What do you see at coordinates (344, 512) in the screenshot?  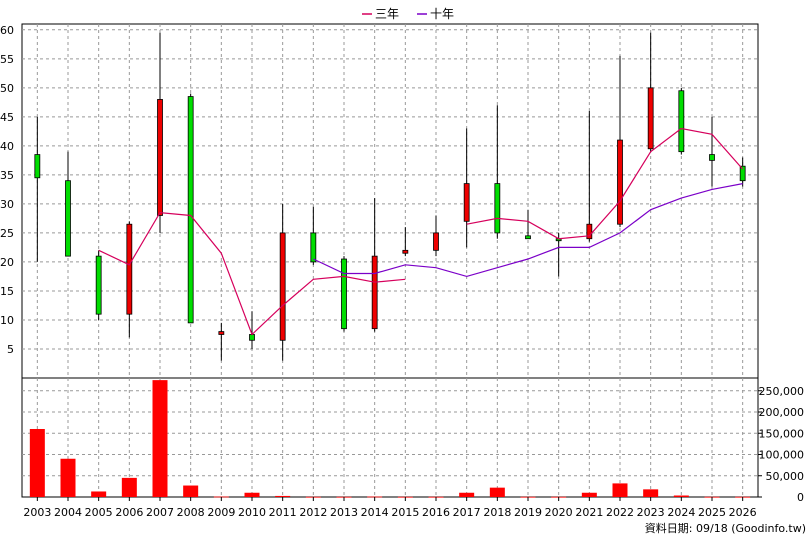 I see `x-tick-label: 2013` at bounding box center [344, 512].